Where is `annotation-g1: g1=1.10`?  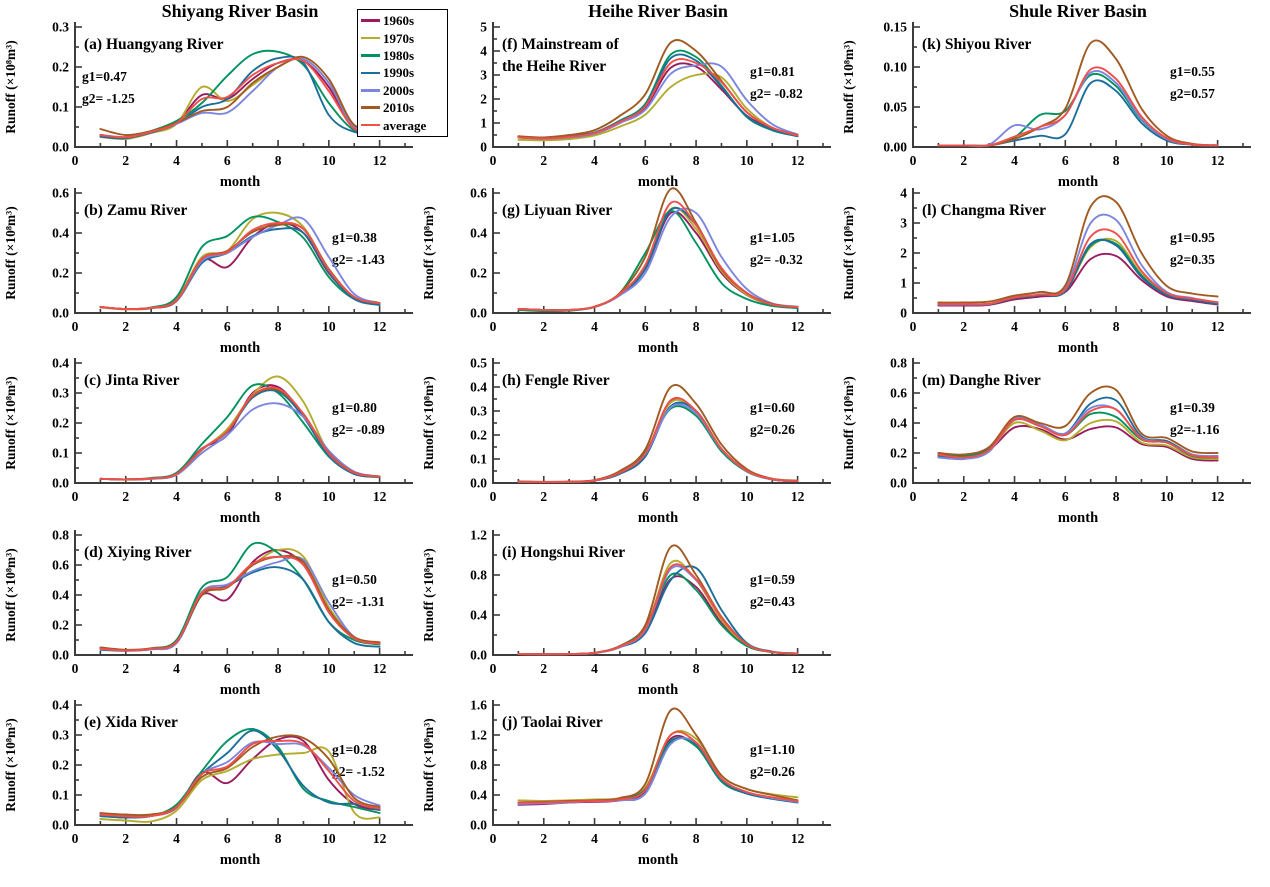
annotation-g1: g1=1.10 is located at coordinates (772, 749).